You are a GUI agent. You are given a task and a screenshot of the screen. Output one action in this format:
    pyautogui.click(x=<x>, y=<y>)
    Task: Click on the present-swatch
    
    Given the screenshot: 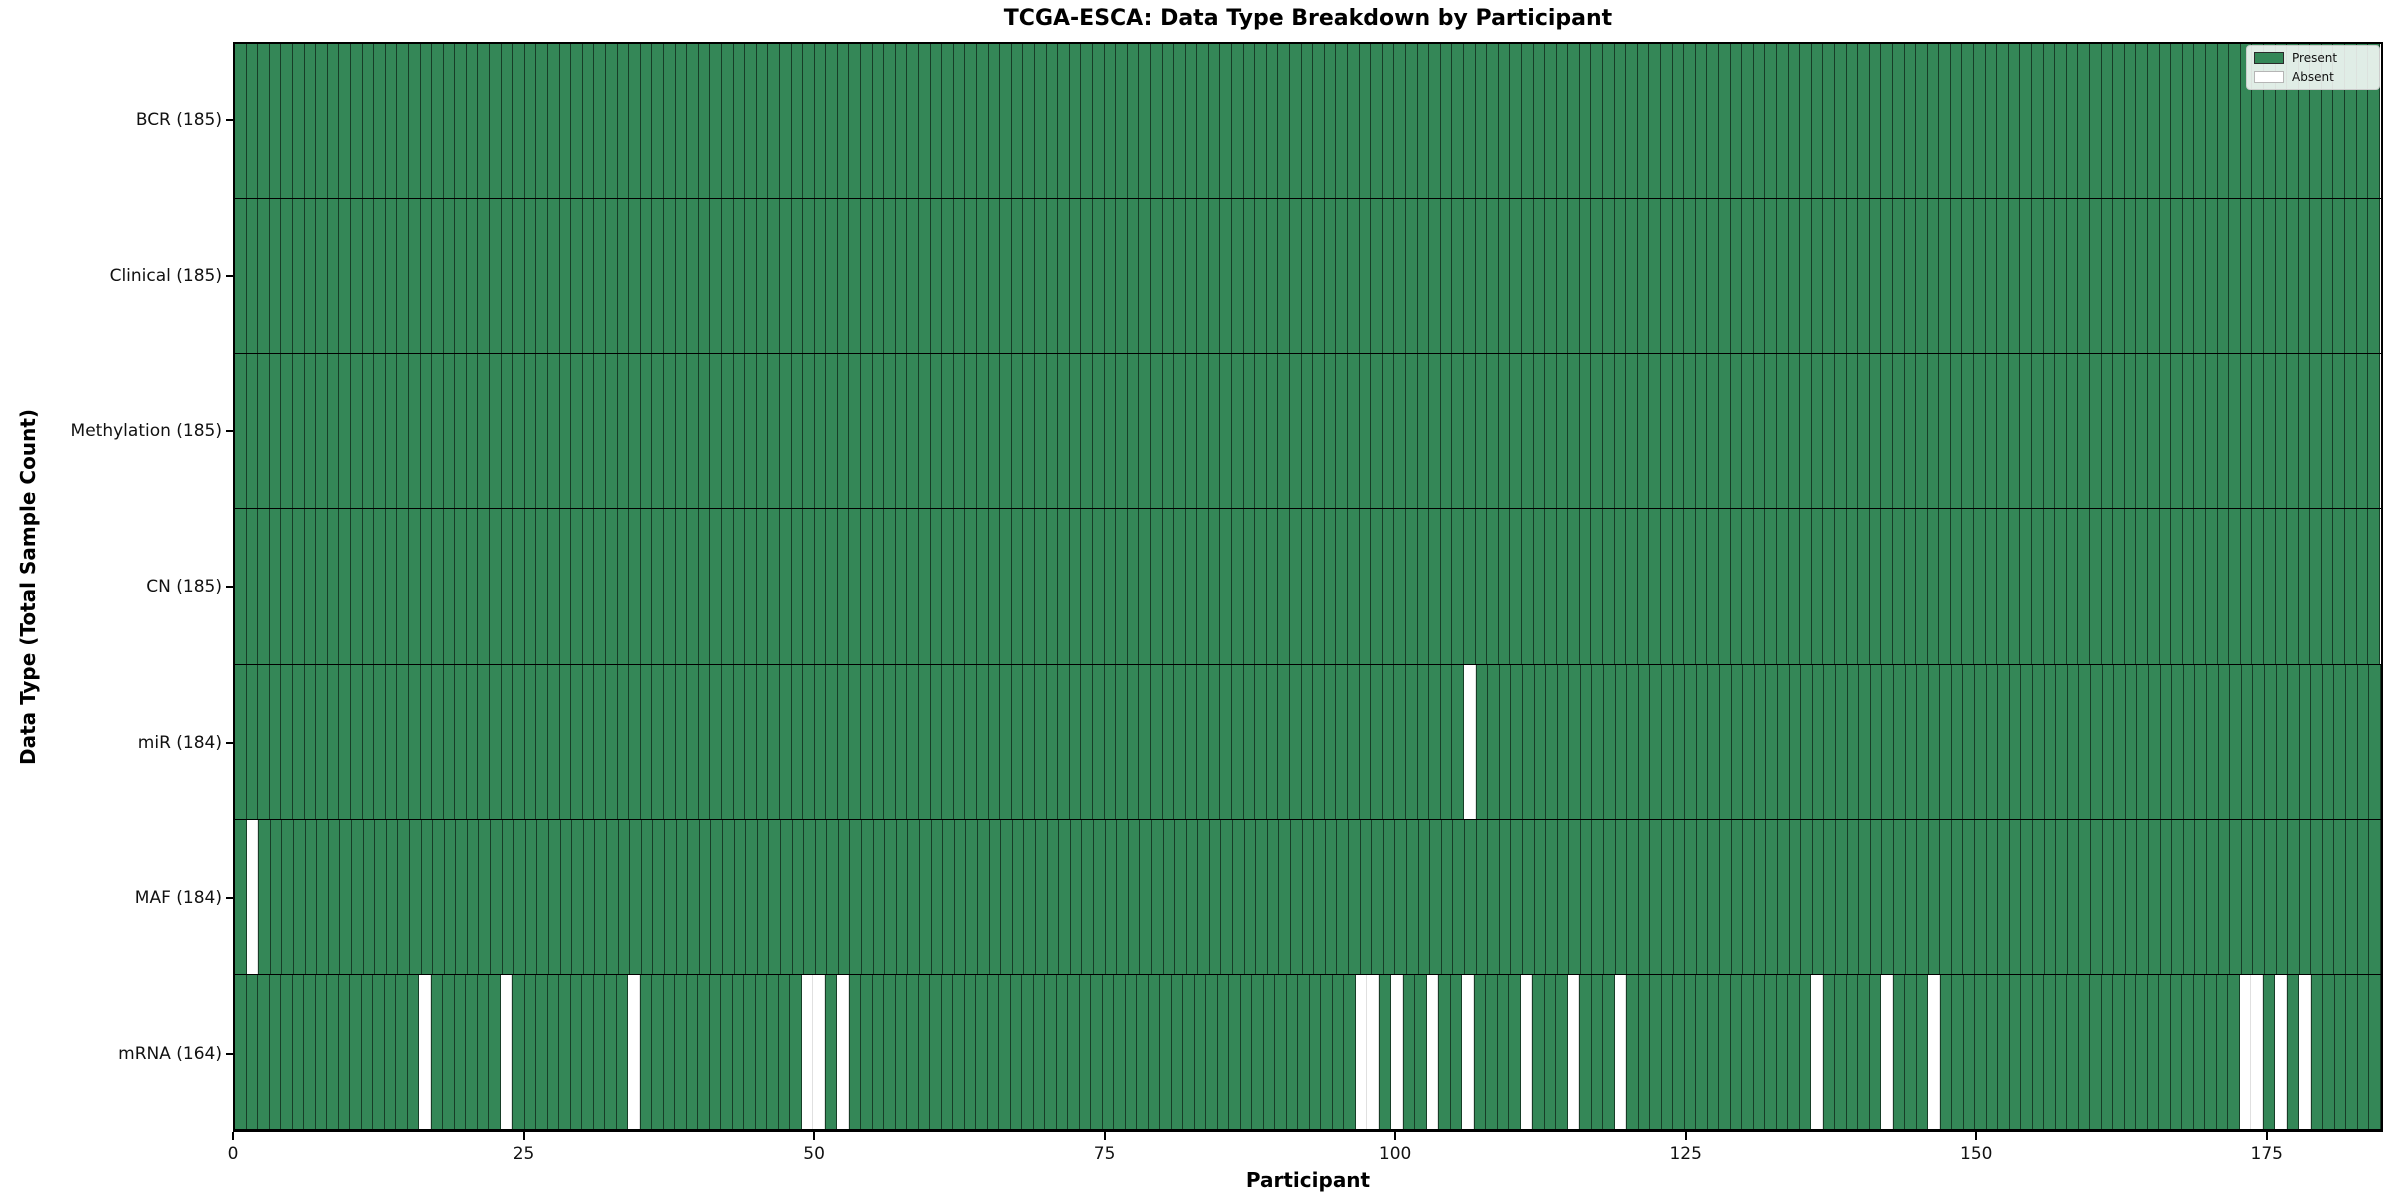 What is the action you would take?
    pyautogui.click(x=2269, y=58)
    